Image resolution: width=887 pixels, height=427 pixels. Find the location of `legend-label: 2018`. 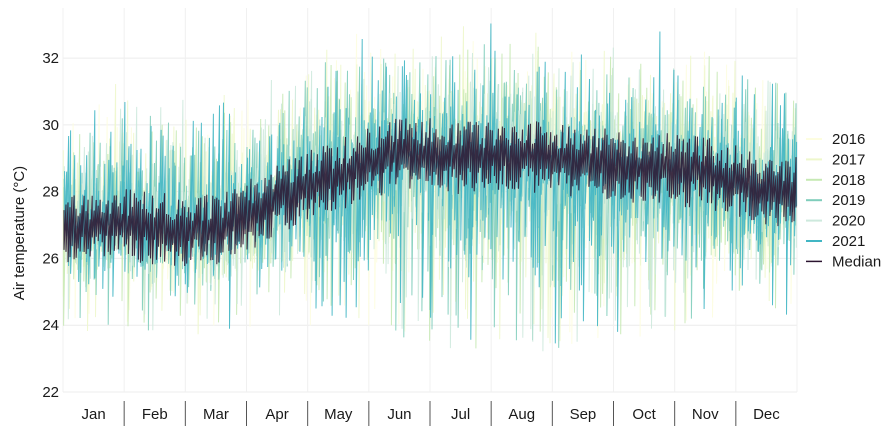

legend-label: 2018 is located at coordinates (848, 180).